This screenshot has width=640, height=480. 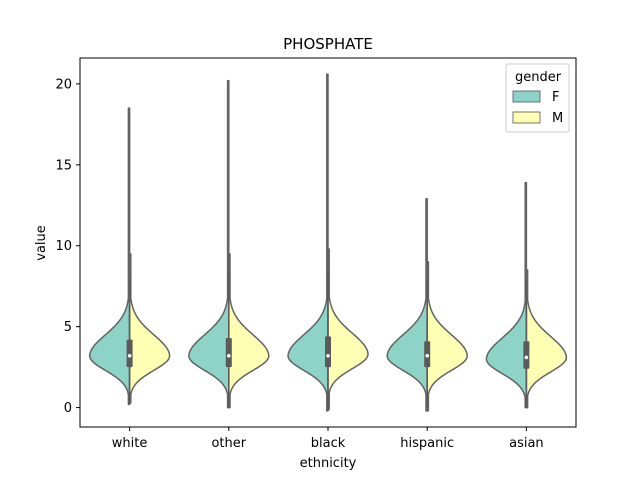 I want to click on iqr-box-other, so click(x=228, y=352).